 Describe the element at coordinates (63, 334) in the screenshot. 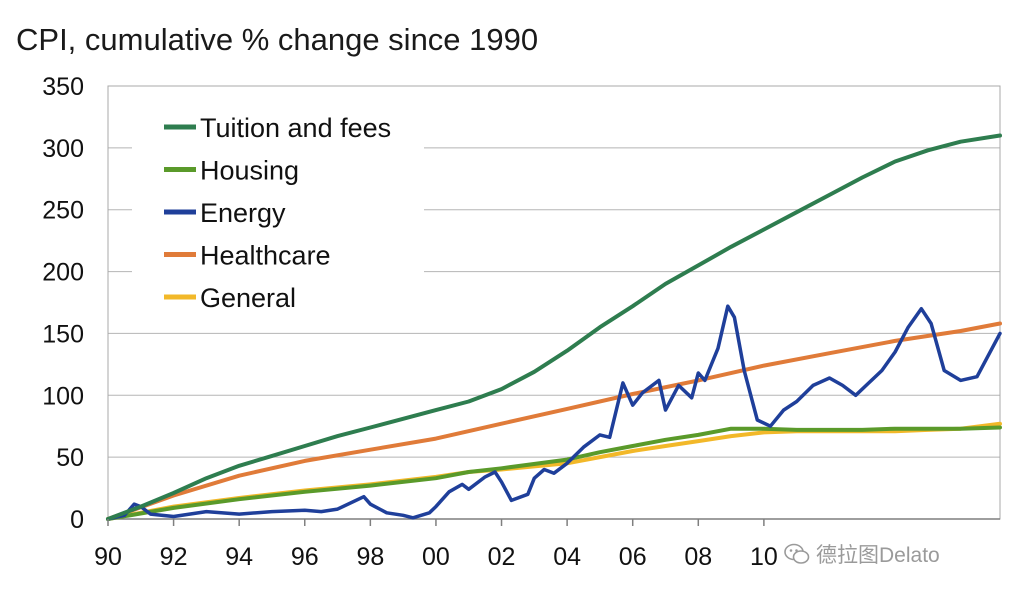

I see `y-tick-label-150: 150` at that location.